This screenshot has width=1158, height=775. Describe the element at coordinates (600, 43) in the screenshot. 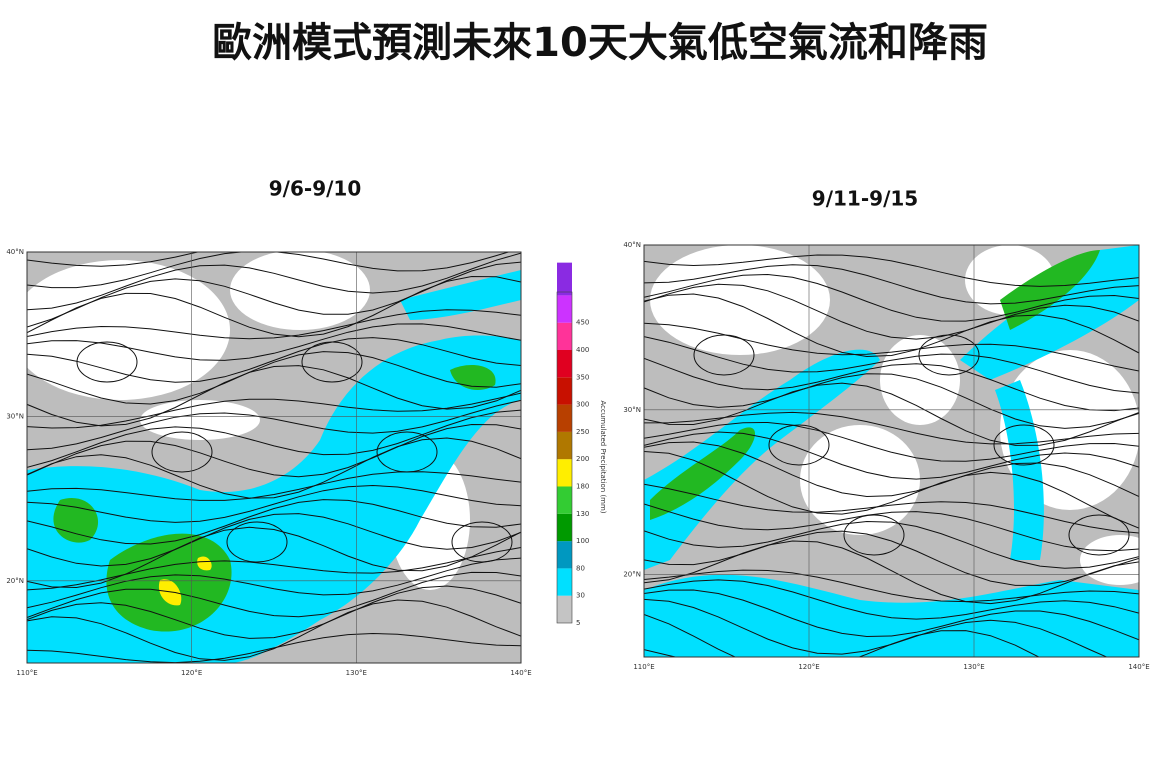

I see `slide-title: 歐洲模式預測未來10天大氣低空氣流和降雨` at that location.